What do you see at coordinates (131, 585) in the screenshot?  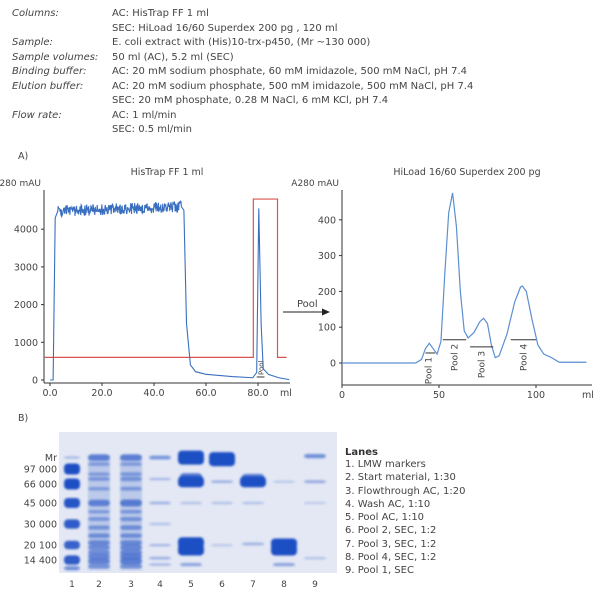 I see `lane-number: 3` at bounding box center [131, 585].